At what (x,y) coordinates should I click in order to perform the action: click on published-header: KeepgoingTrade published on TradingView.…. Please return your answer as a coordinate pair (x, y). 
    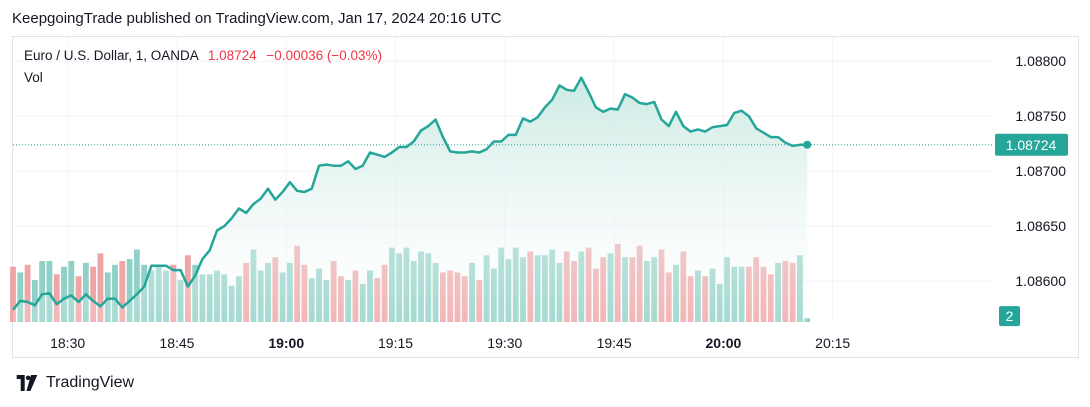
    Looking at the image, I should click on (257, 18).